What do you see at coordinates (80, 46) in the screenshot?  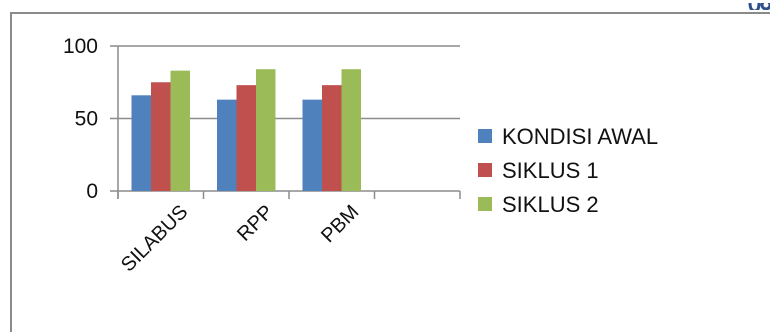 I see `y-tick-label: 100` at bounding box center [80, 46].